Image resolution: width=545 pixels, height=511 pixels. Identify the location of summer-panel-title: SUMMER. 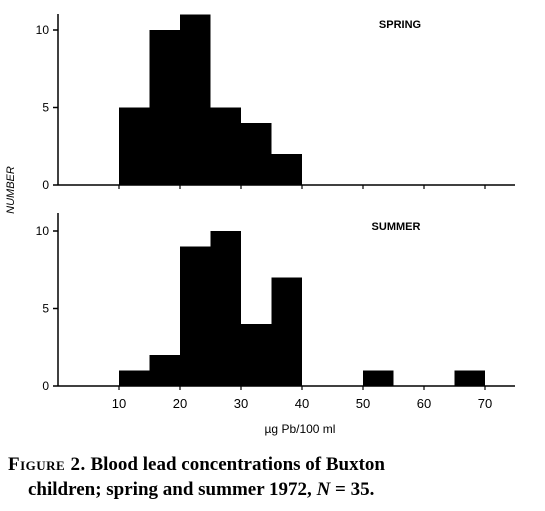
(396, 227).